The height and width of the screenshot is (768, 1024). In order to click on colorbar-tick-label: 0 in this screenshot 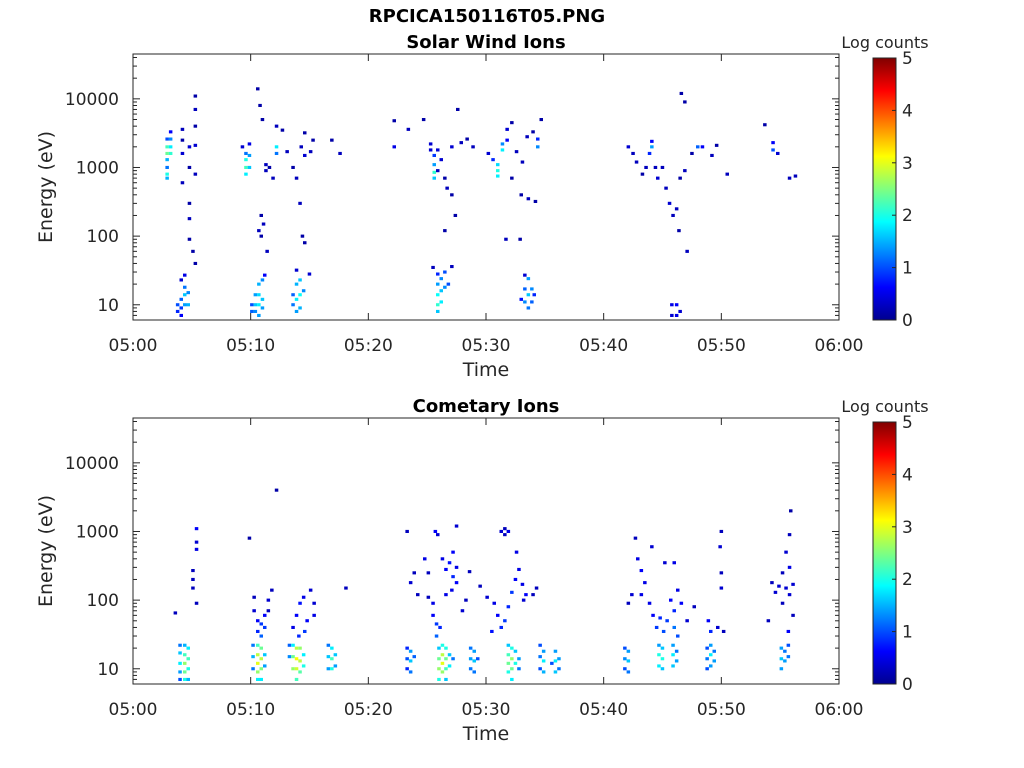, I will do `click(907, 321)`.